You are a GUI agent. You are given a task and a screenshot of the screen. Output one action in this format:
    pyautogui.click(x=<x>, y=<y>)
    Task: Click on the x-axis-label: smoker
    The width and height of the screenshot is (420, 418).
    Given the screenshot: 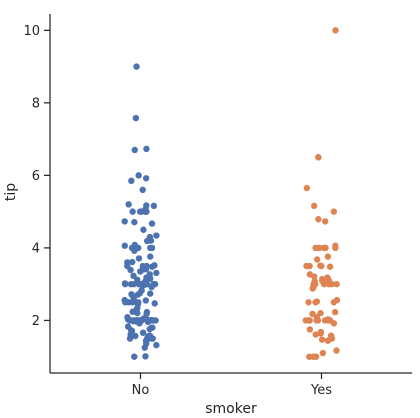 What is the action you would take?
    pyautogui.click(x=231, y=409)
    